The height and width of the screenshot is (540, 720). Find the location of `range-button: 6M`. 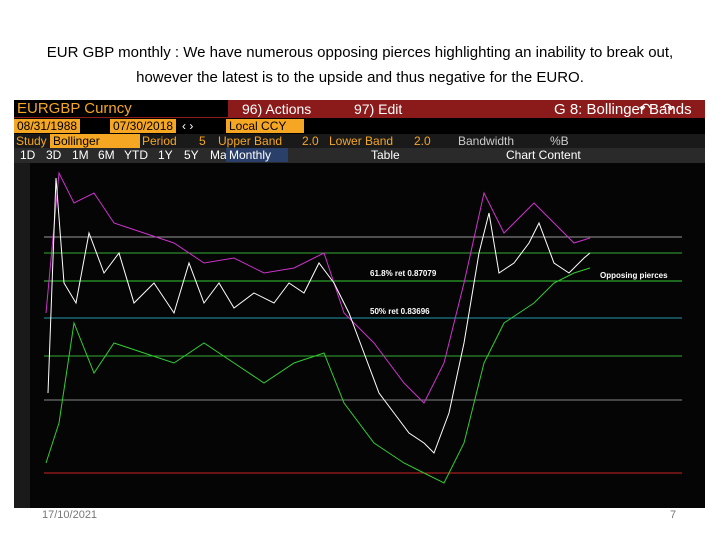

range-button: 6M is located at coordinates (106, 155).